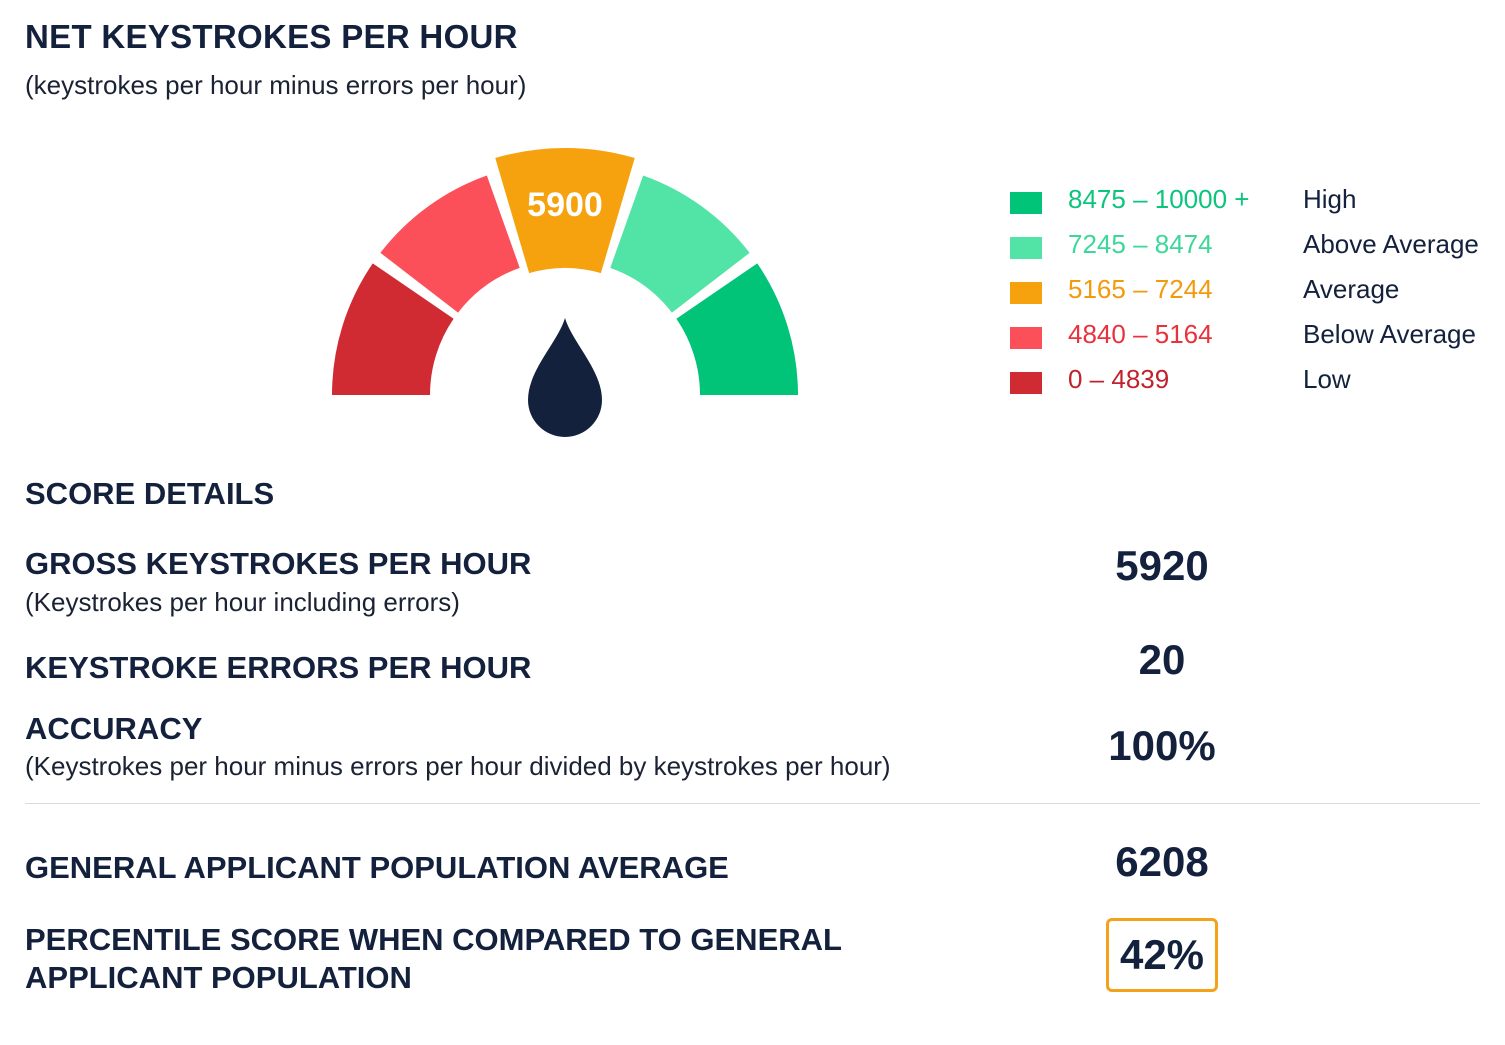 The image size is (1505, 1045). Describe the element at coordinates (1162, 955) in the screenshot. I see `percentile-score-badge: 42%` at that location.